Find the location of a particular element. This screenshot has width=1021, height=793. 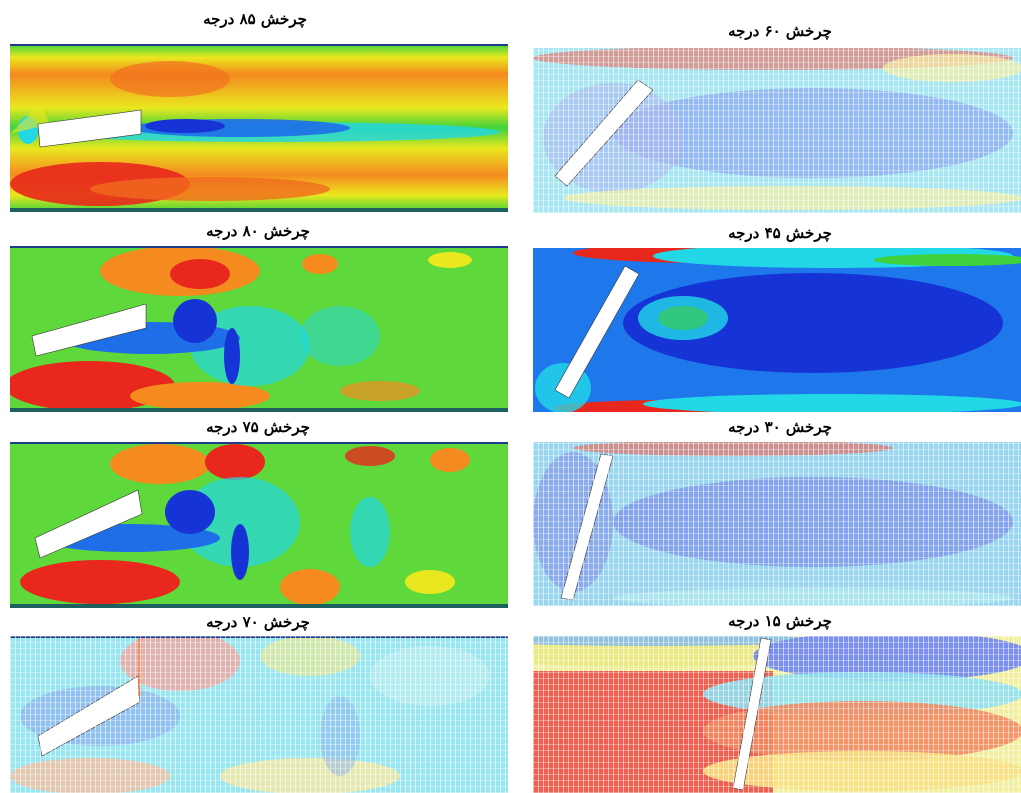

title-70: چرخش ۷۰ درجه is located at coordinates (258, 622).